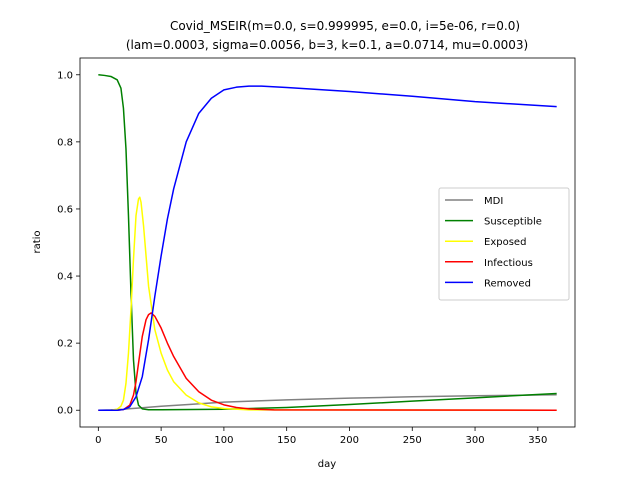 The image size is (640, 480). Describe the element at coordinates (349, 440) in the screenshot. I see `x-tick-label: 200` at that location.